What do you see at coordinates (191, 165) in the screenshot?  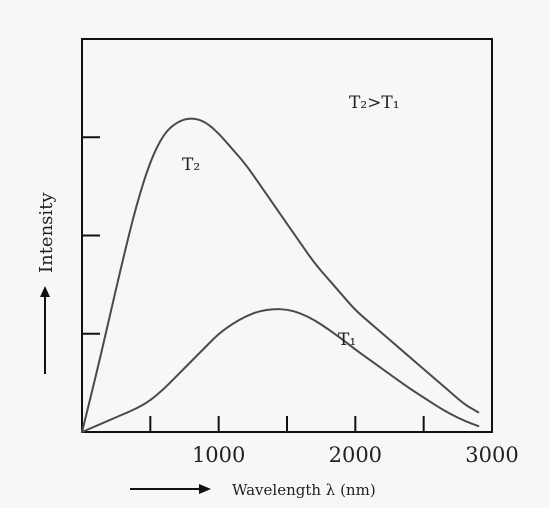 I see `series-label-t2: T₂` at bounding box center [191, 165].